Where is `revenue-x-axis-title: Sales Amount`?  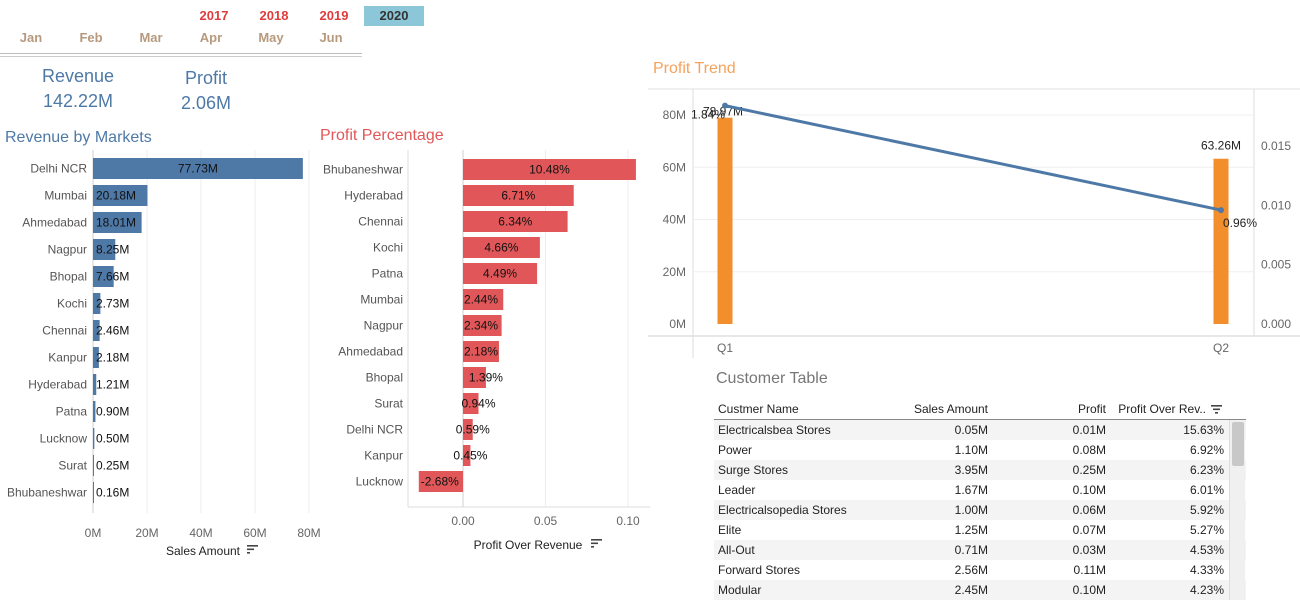
revenue-x-axis-title: Sales Amount is located at coordinates (203, 551).